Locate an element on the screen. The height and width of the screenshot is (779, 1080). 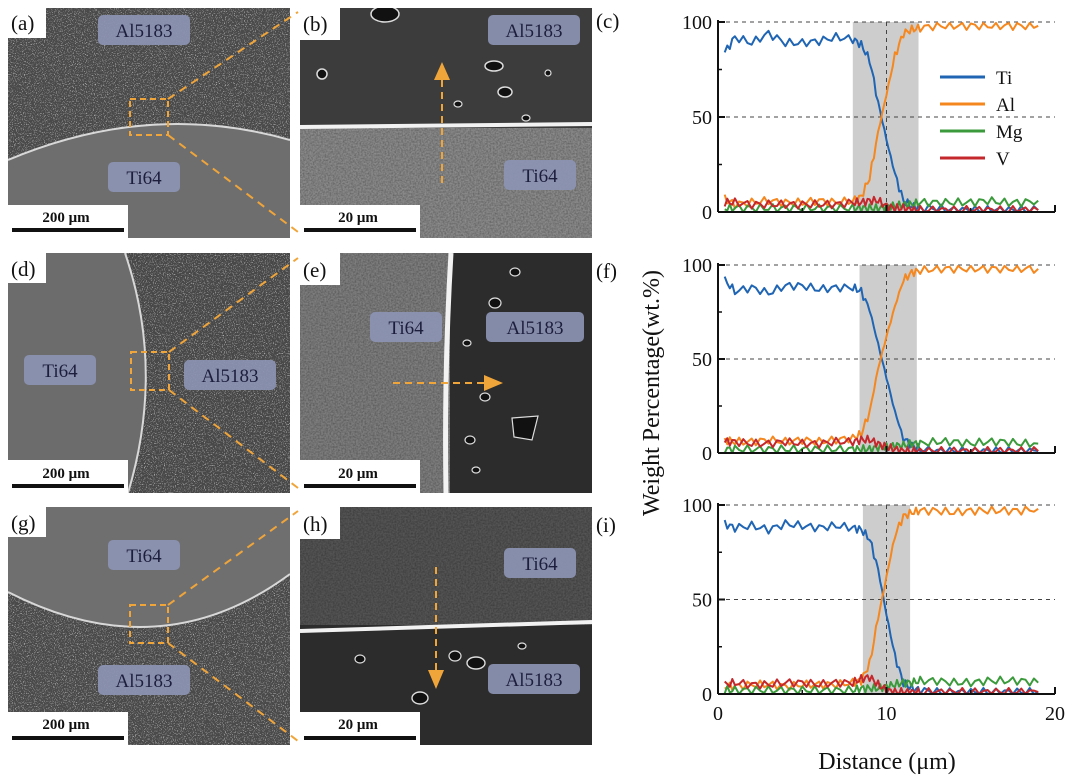
plot-label-c: (c) is located at coordinates (607, 21).